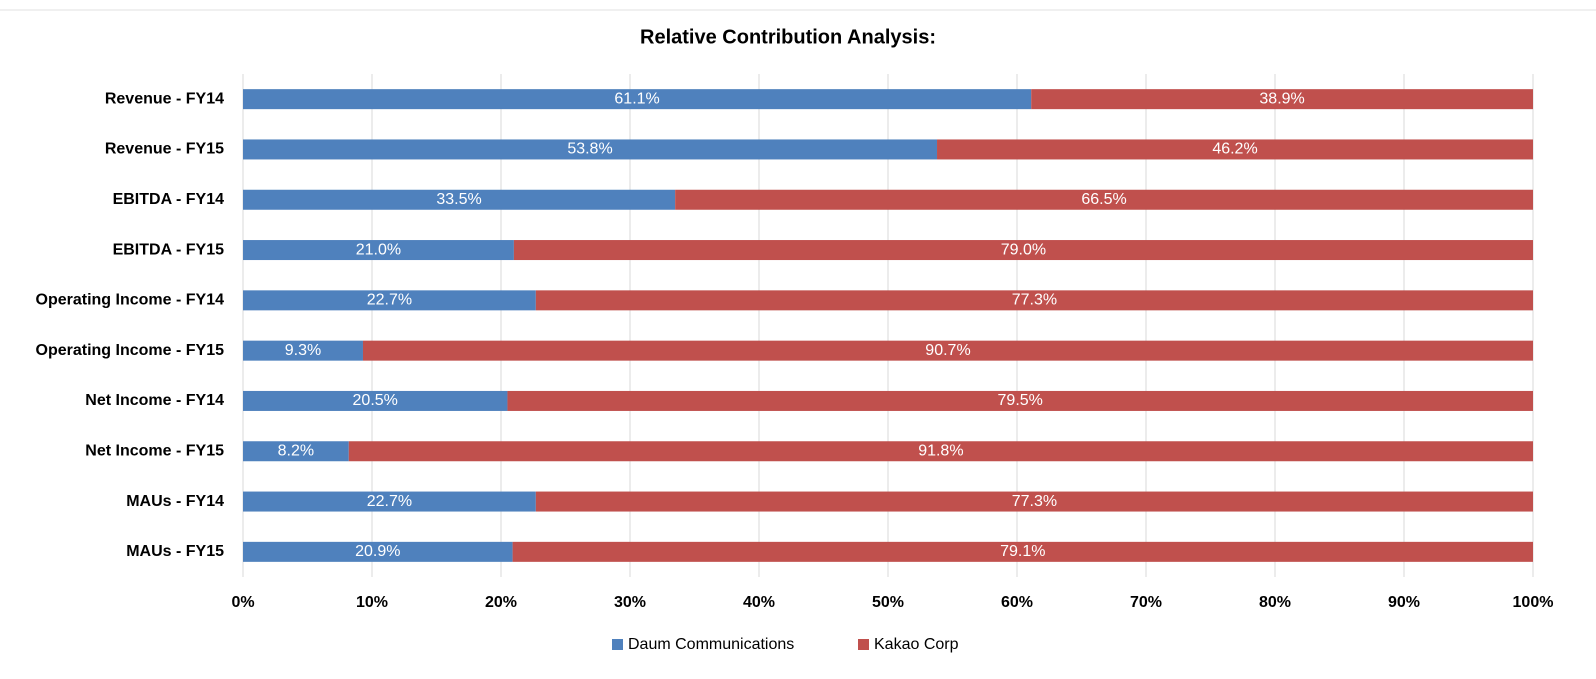 The image size is (1596, 679). Describe the element at coordinates (154, 450) in the screenshot. I see `y-tick-label: Net Income - FY15` at that location.